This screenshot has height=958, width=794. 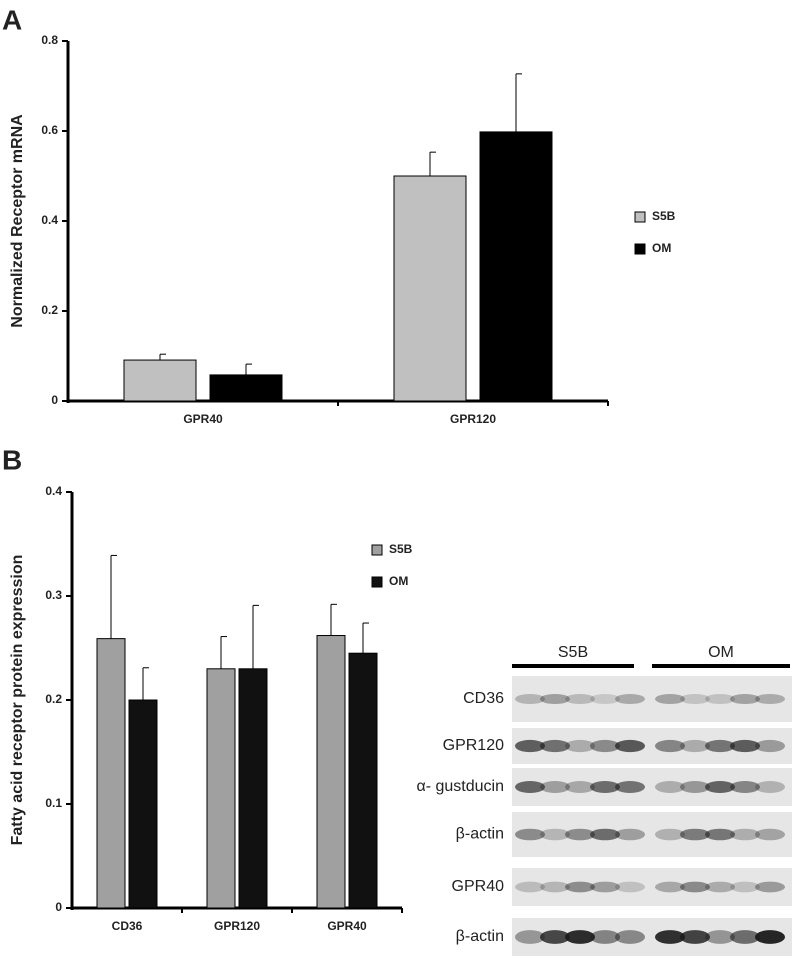 I want to click on y-axis-label: Normalized Receptor mRNA, so click(x=17, y=221).